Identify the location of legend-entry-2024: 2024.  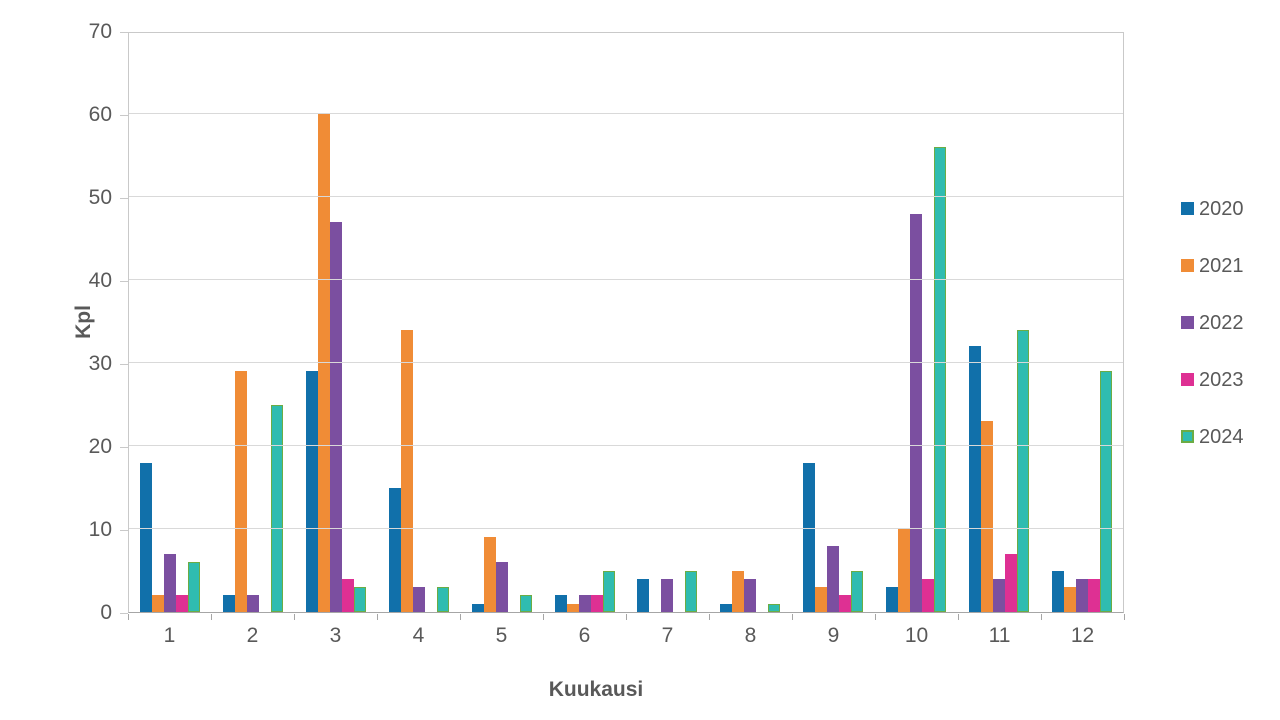
(1212, 436).